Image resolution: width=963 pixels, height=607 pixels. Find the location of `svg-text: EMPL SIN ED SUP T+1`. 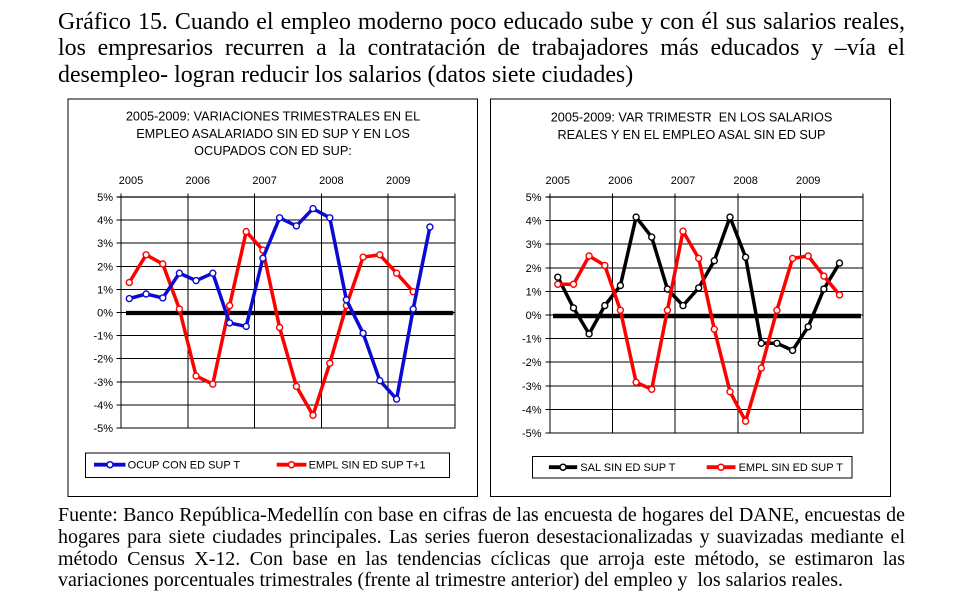

svg-text: EMPL SIN ED SUP T+1 is located at coordinates (367, 466).